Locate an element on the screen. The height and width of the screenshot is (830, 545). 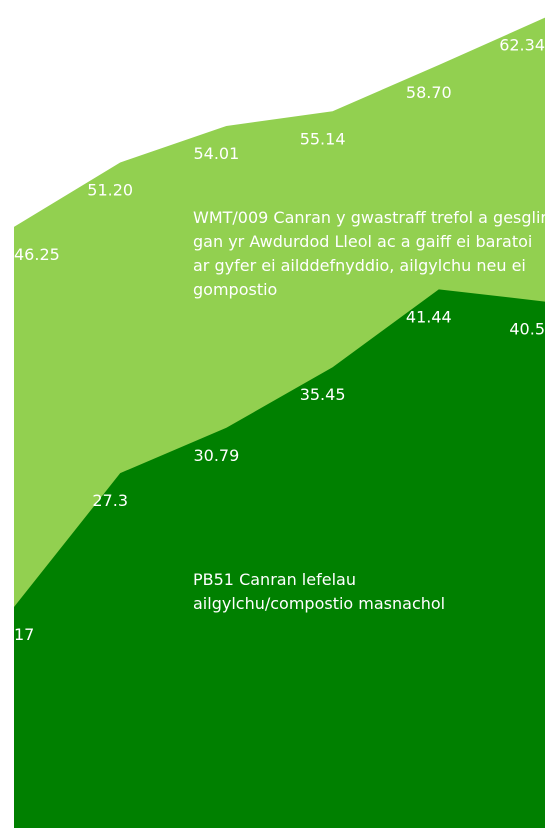
data-label: 58.70 is located at coordinates (429, 92).